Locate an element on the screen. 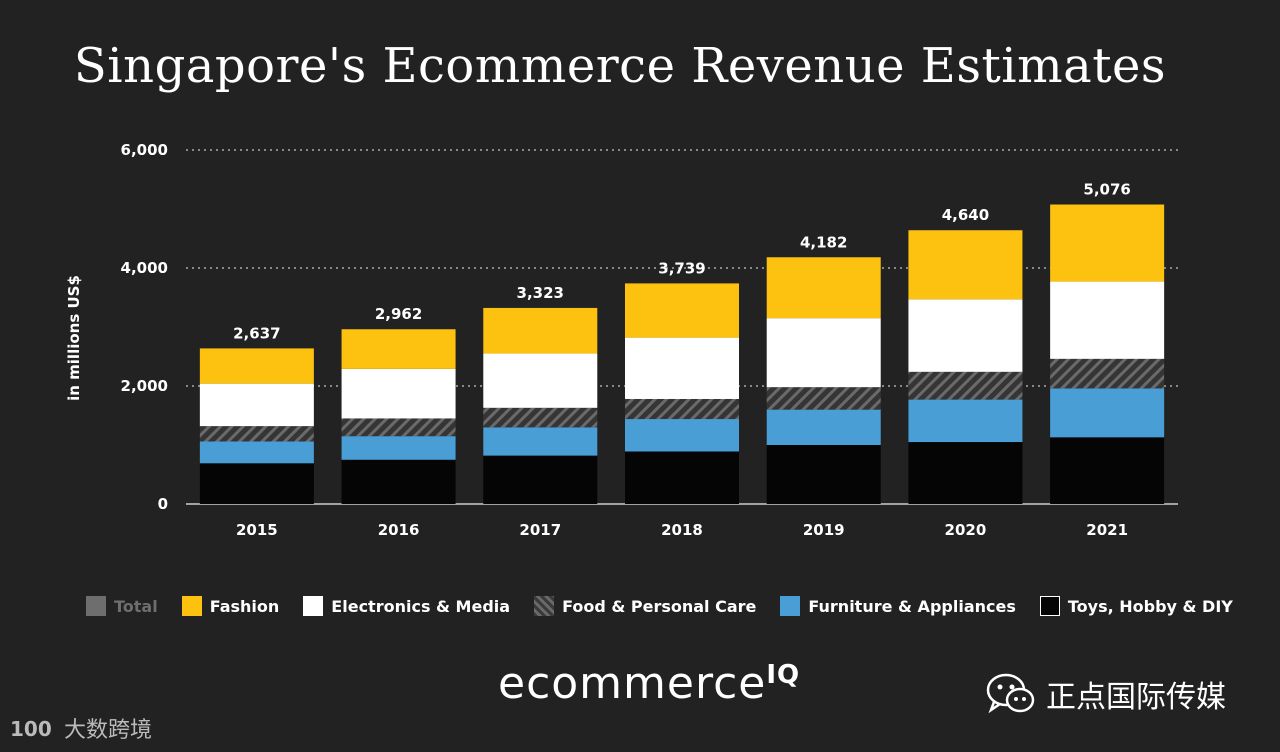 This screenshot has height=752, width=1280. total-label-2018: 3,739 is located at coordinates (681, 268).